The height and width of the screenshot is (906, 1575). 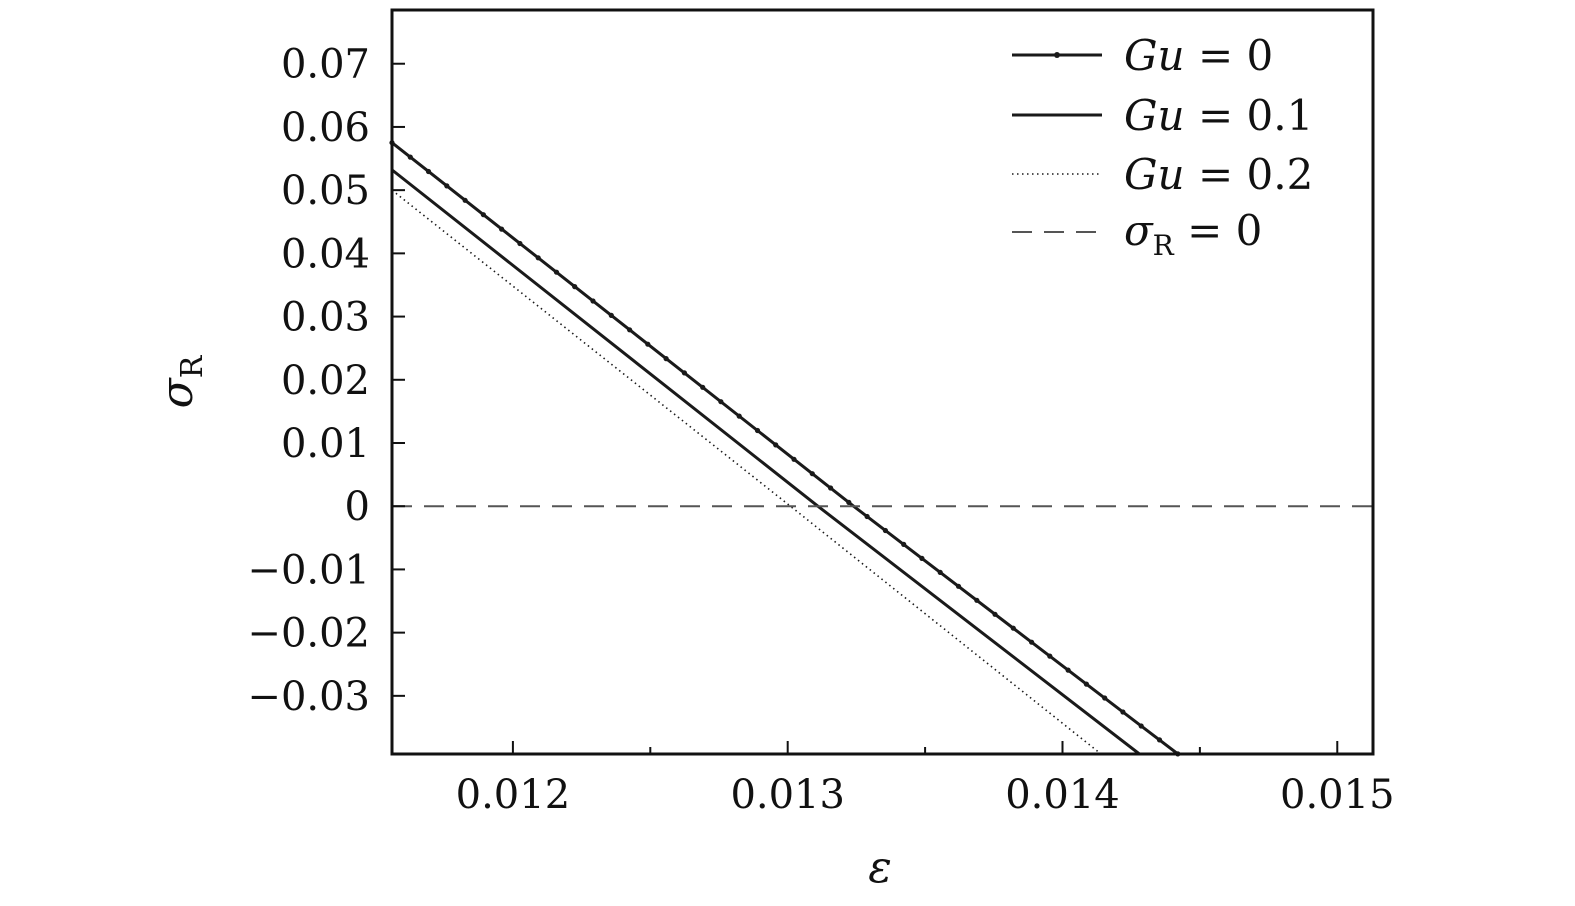 I want to click on y-tick-label: 0.01, so click(x=325, y=444).